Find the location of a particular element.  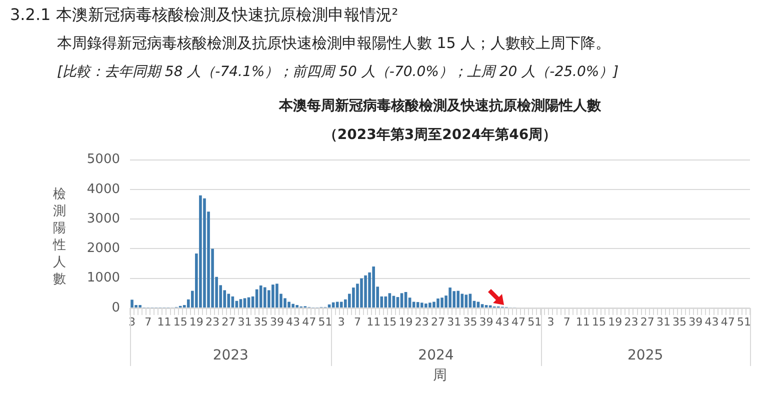

text: 2025 is located at coordinates (646, 356).